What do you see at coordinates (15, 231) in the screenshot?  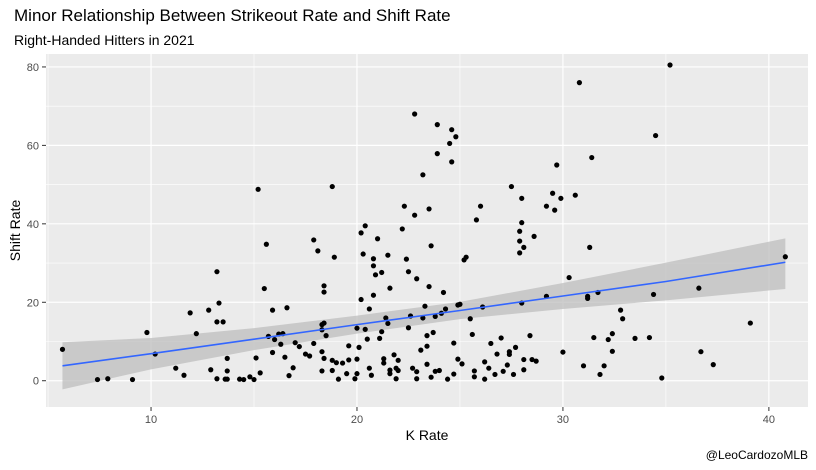 I see `y-axis-label: Shift Rate` at bounding box center [15, 231].